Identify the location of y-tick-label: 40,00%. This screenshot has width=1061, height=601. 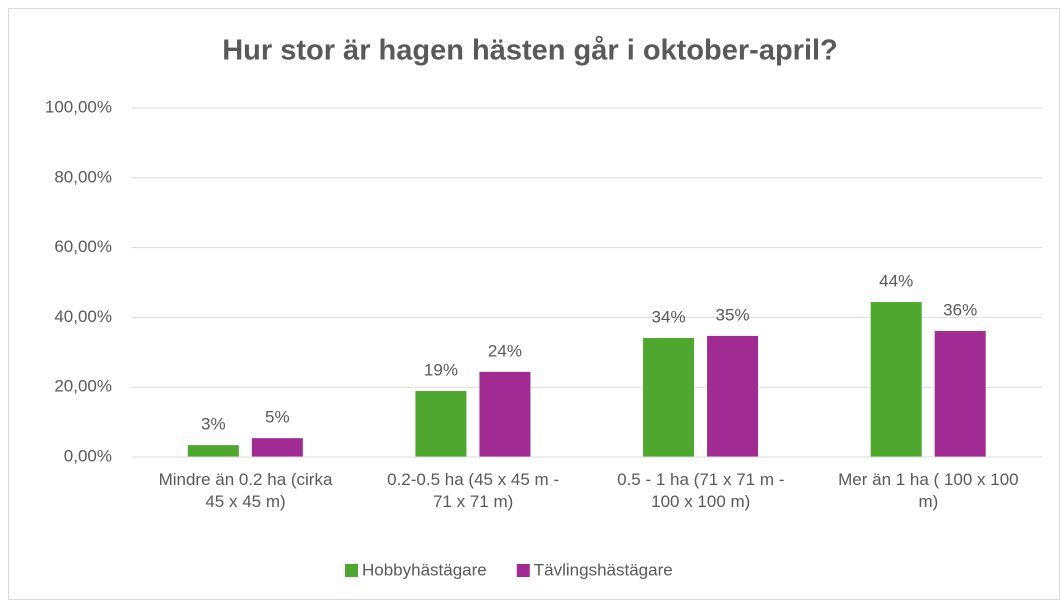
(83, 316).